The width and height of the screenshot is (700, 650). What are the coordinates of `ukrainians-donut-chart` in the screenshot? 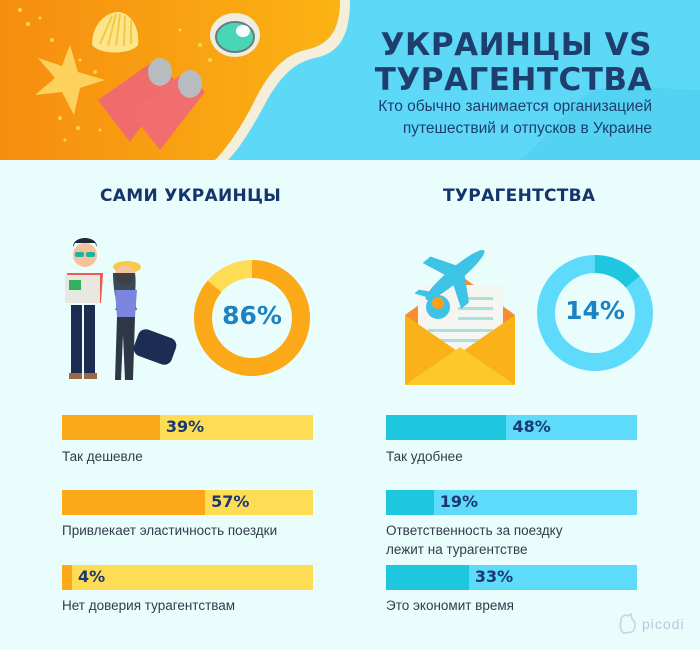 It's located at (252, 318).